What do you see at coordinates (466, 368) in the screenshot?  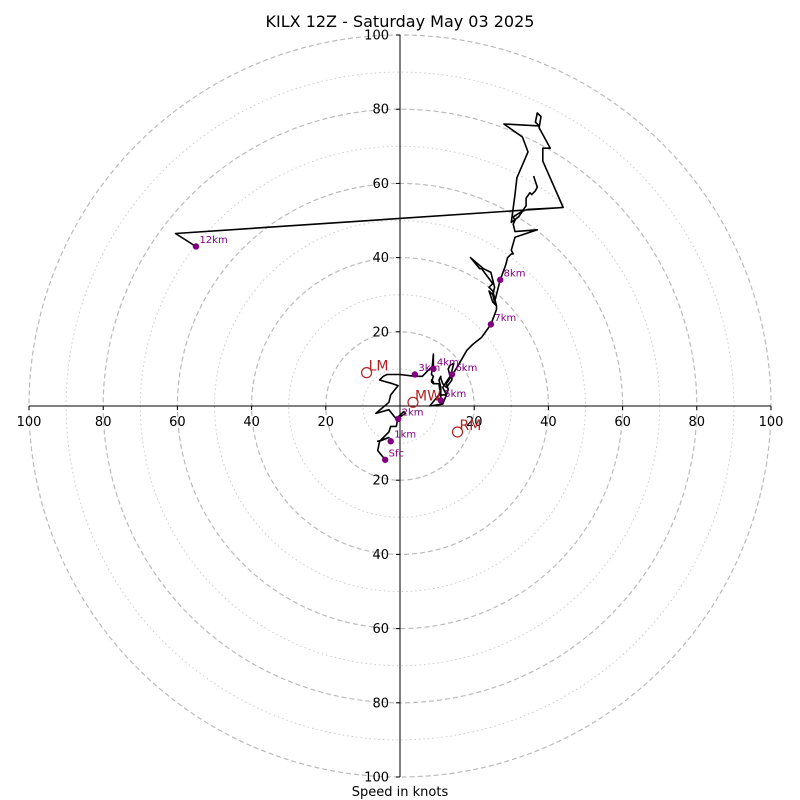 I see `height-marker-label: 6km` at bounding box center [466, 368].